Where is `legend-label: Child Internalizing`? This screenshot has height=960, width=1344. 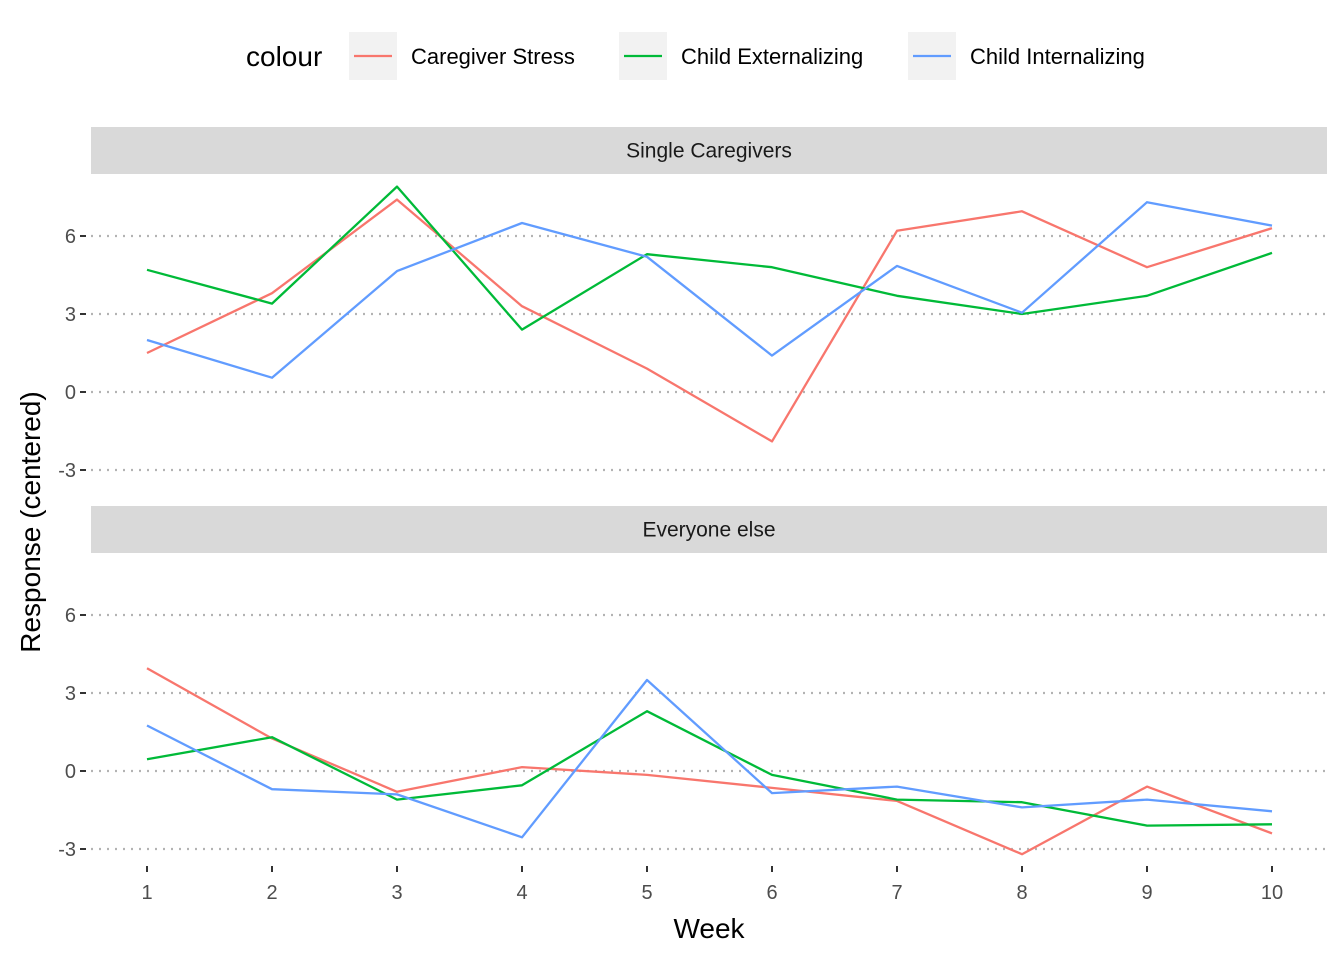
legend-label: Child Internalizing is located at coordinates (1057, 56).